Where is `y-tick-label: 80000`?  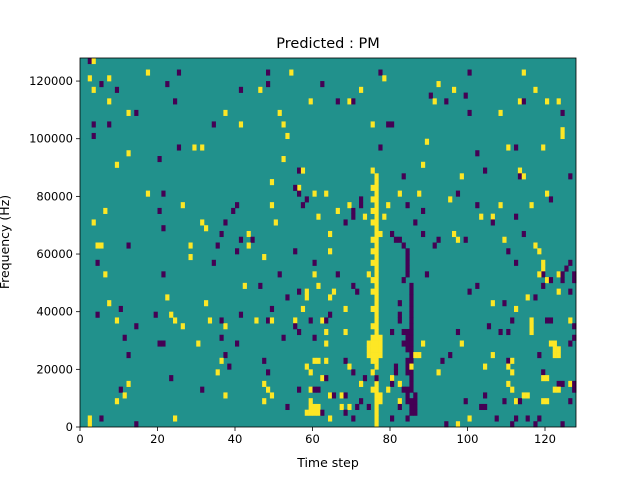 y-tick-label: 80000 is located at coordinates (54, 196).